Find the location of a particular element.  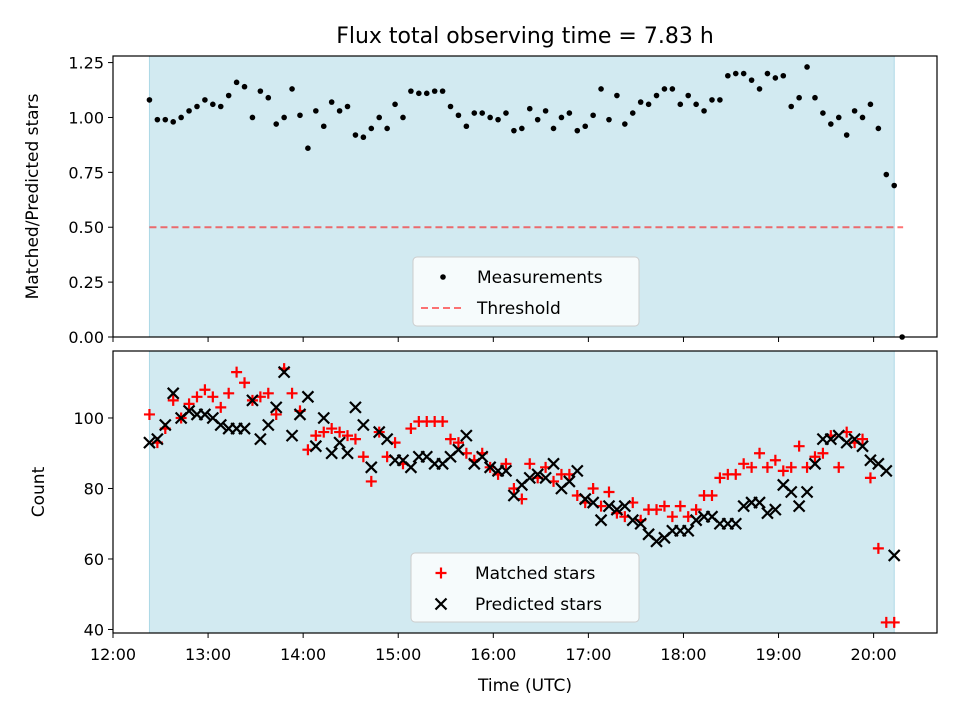

legend-label: Measurements is located at coordinates (540, 278).